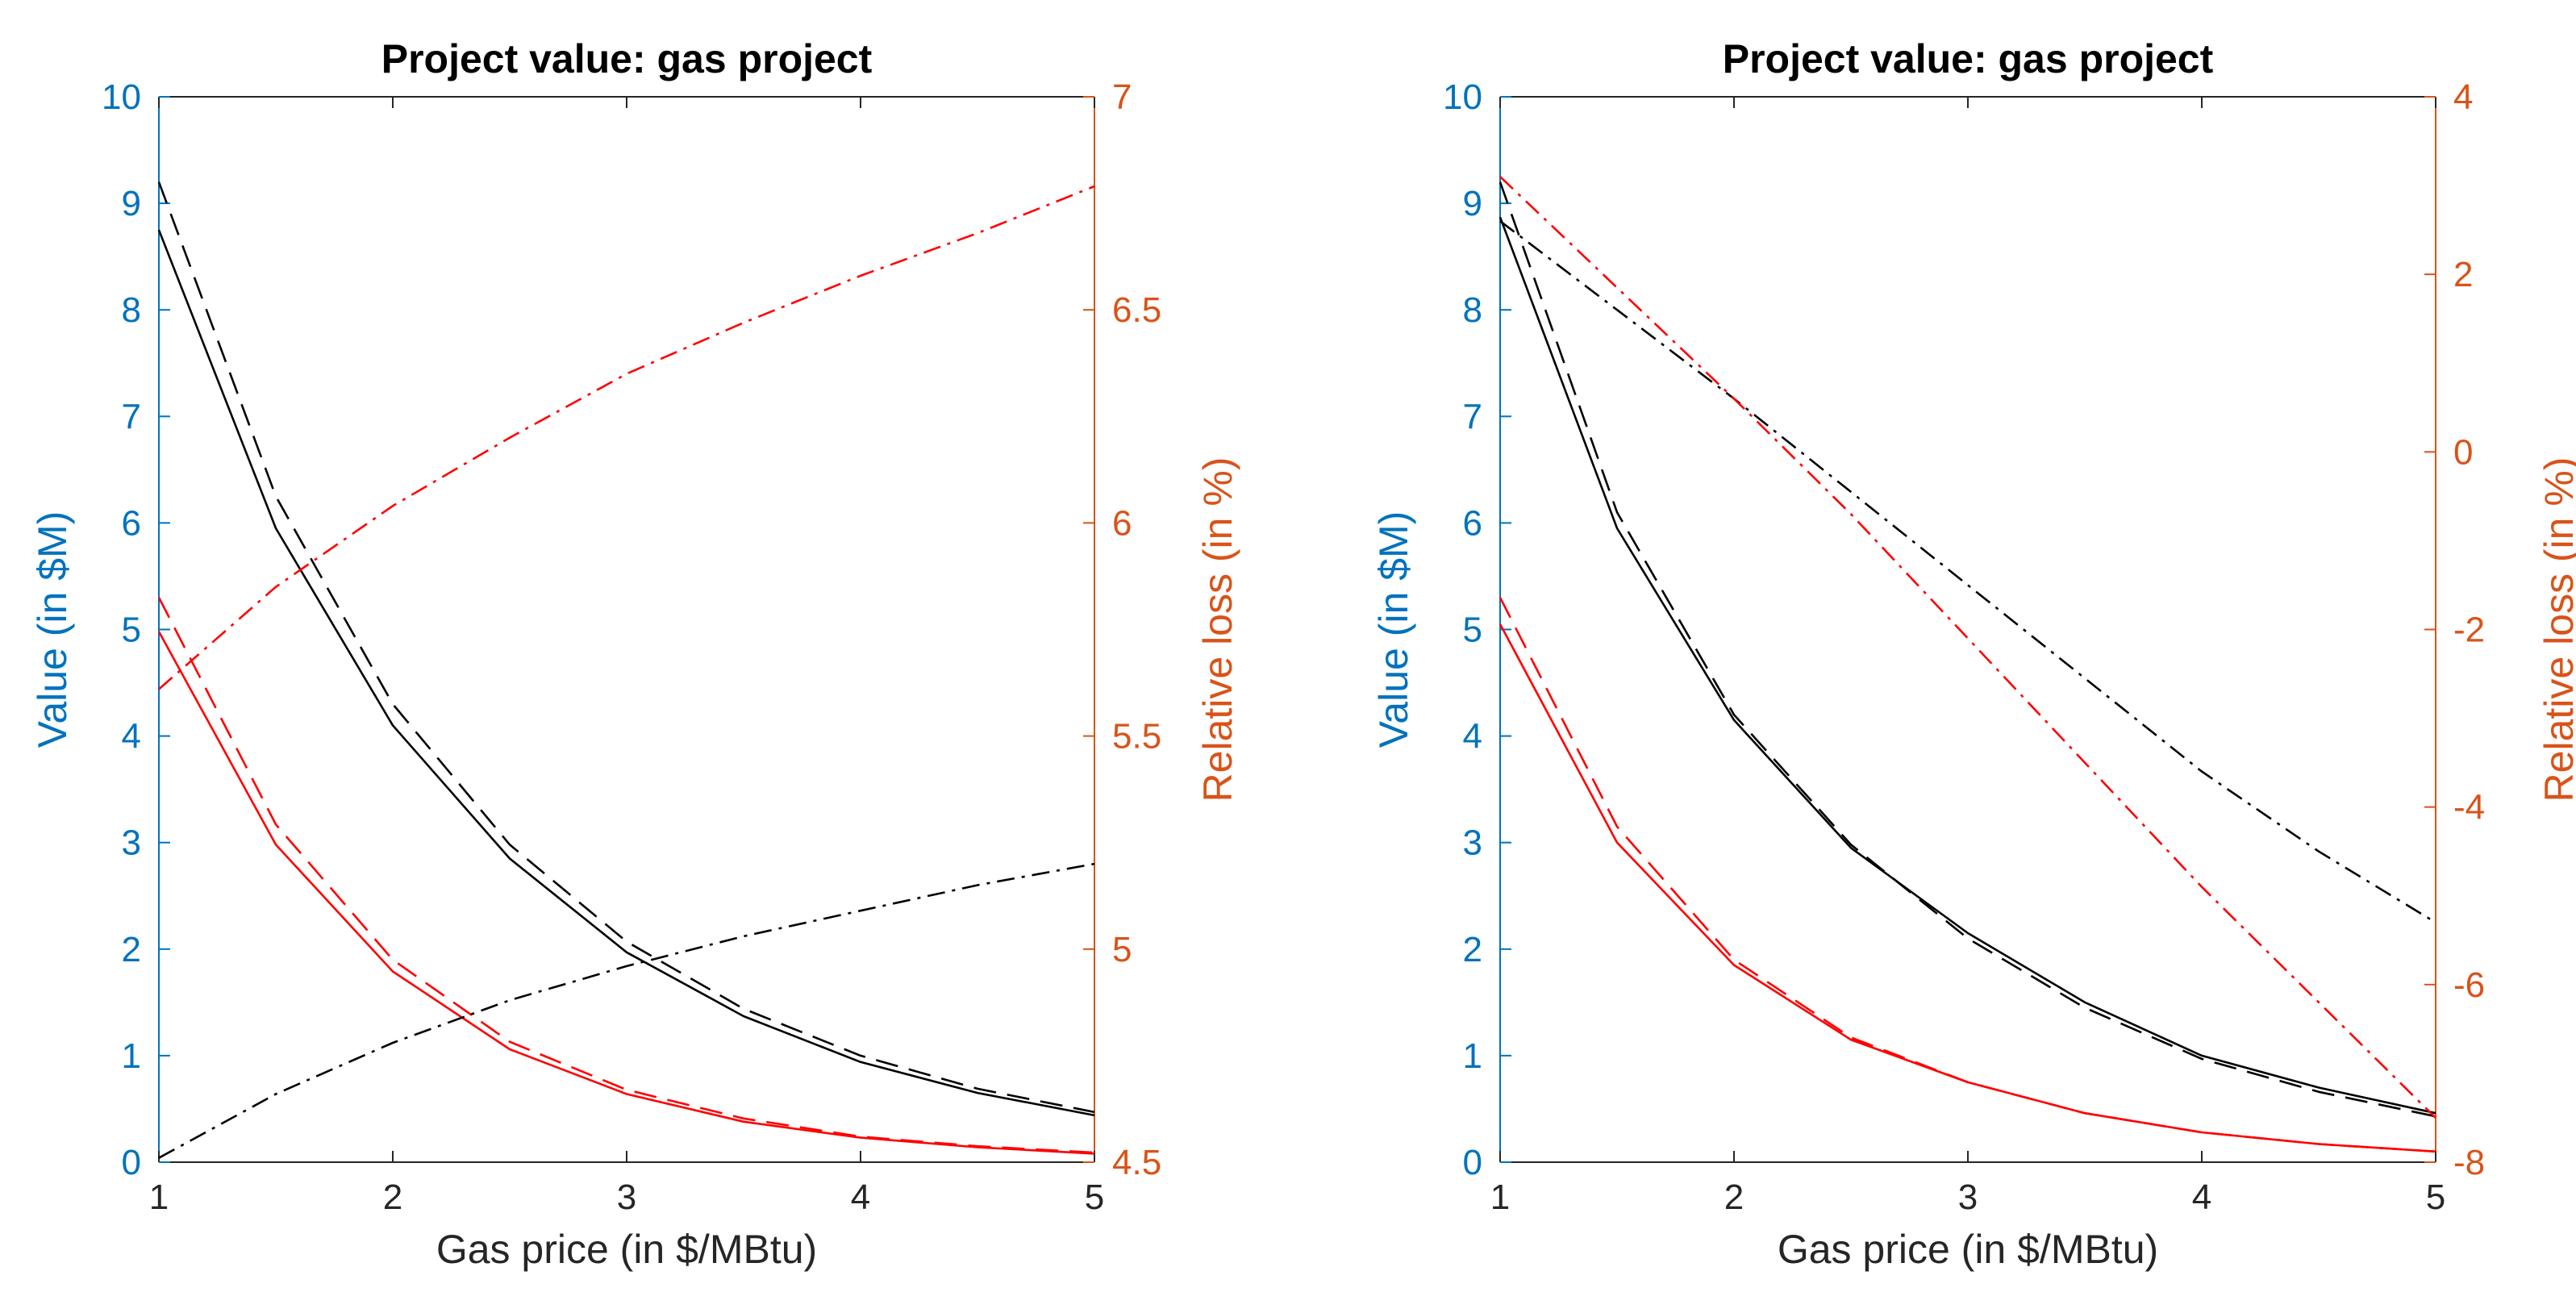 The image size is (2576, 1313). Describe the element at coordinates (2463, 97) in the screenshot. I see `right-y-tick-label: 4` at that location.